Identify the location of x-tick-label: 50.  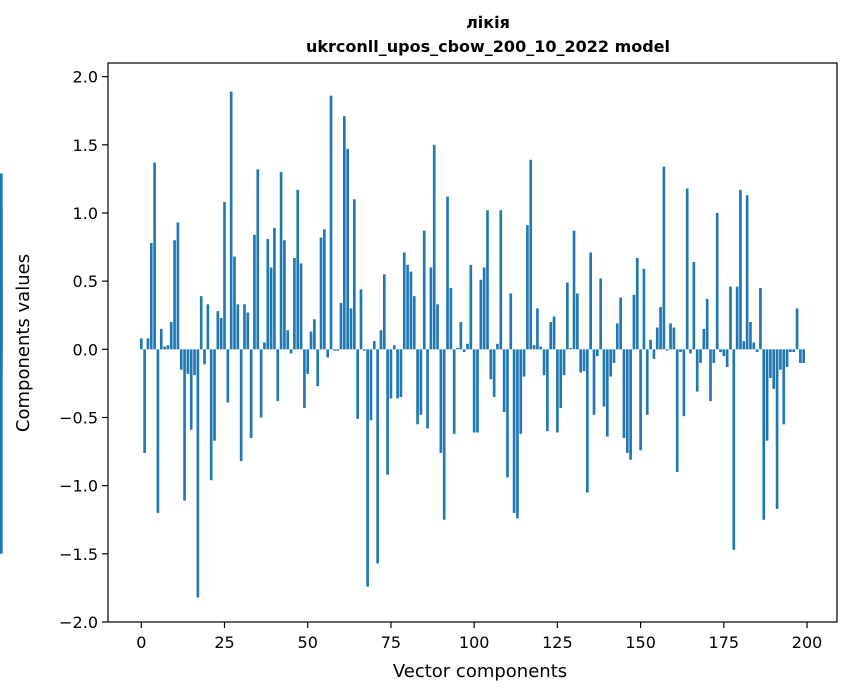
(308, 642).